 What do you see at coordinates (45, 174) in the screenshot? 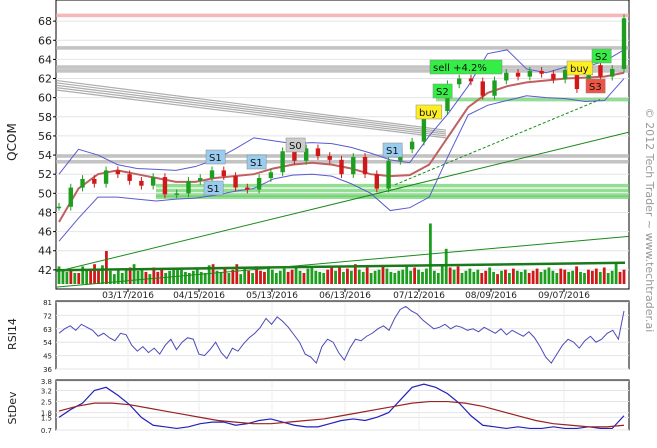
I see `price-tick-label: 52` at bounding box center [45, 174].